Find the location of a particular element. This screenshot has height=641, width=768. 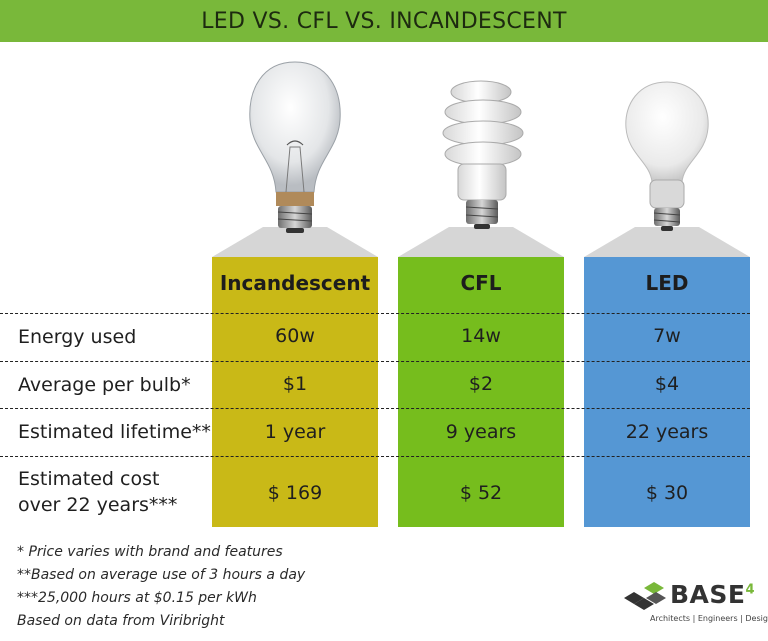

cfl-column: CFL 14w $2 9 years $ 52 is located at coordinates (481, 392).